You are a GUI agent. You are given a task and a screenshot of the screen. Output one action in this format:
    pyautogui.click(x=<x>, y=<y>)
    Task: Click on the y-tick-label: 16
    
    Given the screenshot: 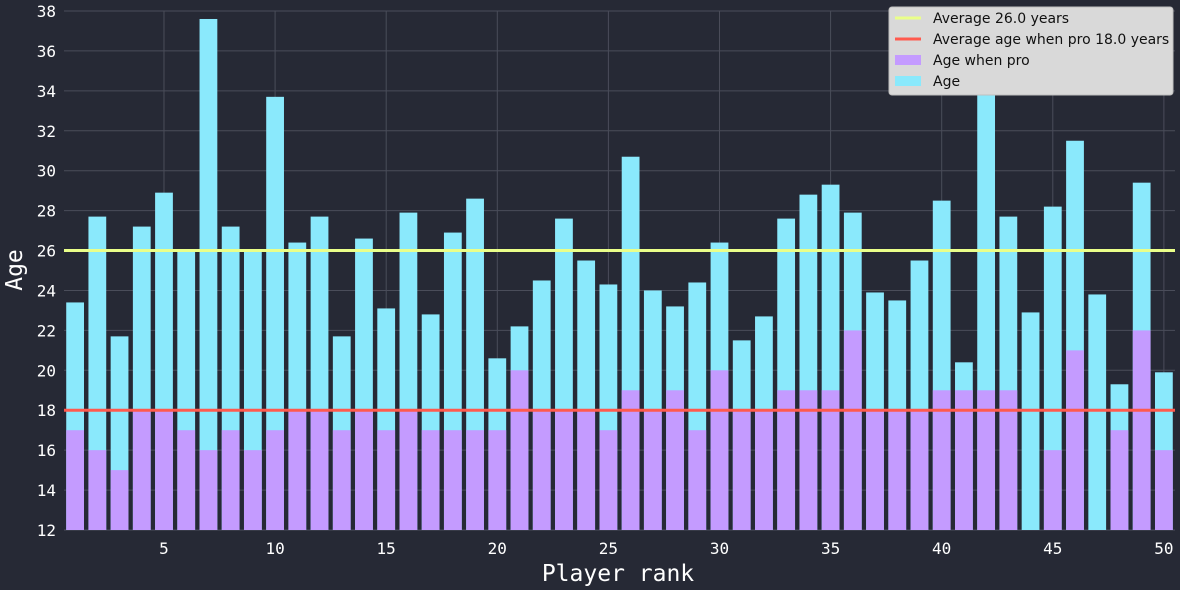 What is the action you would take?
    pyautogui.click(x=46, y=450)
    